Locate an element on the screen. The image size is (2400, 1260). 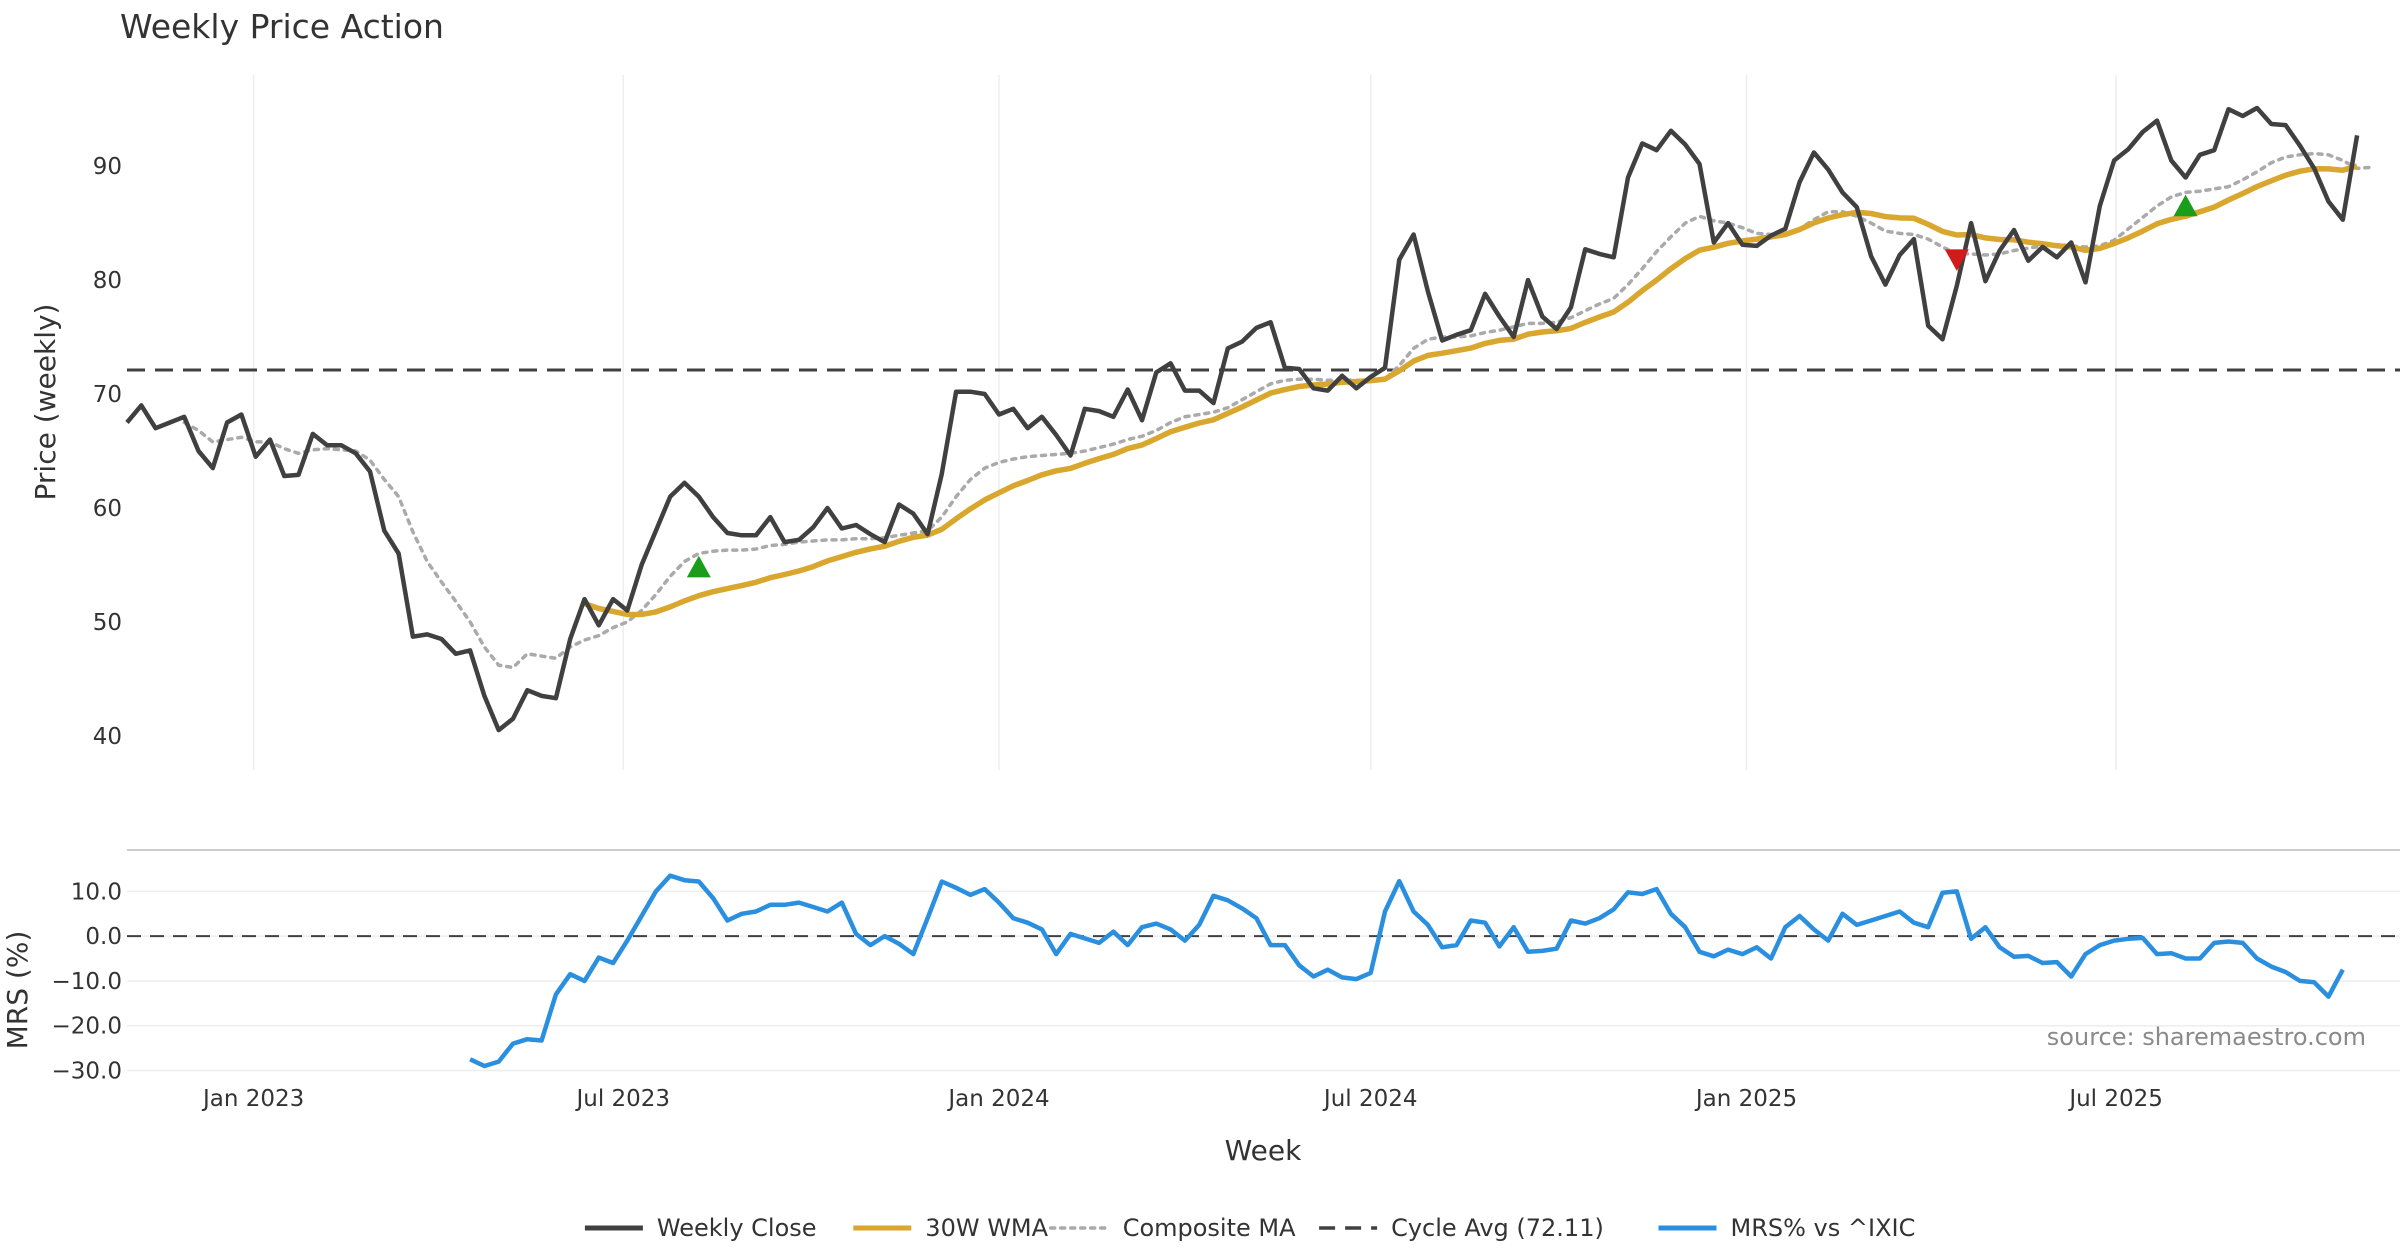
price-y-tick-label: 90 is located at coordinates (107, 167).